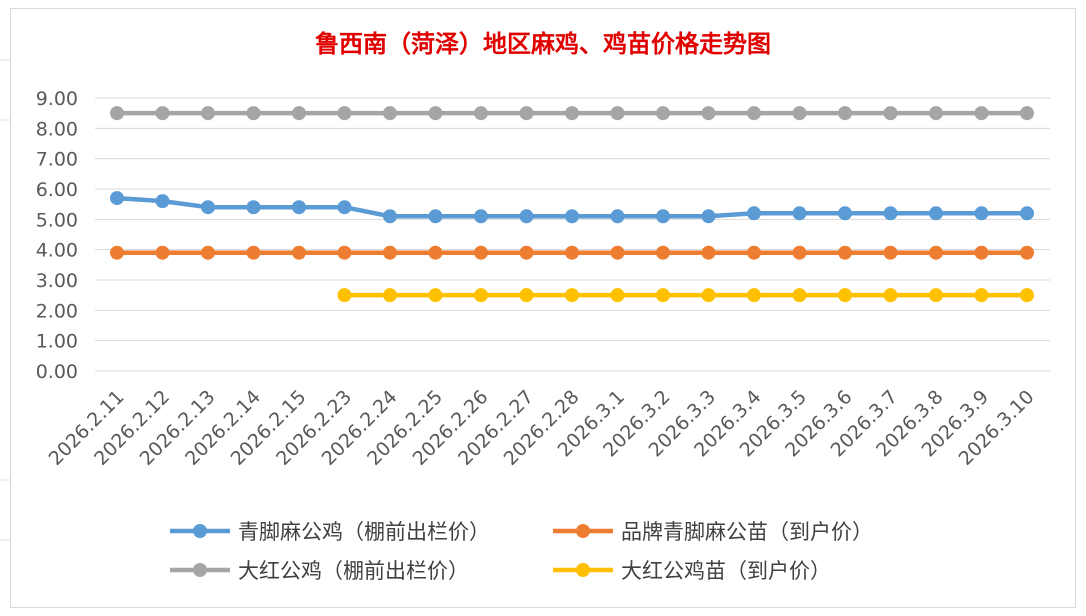  Describe the element at coordinates (57, 160) in the screenshot. I see `y-tick-label: 7.00` at that location.